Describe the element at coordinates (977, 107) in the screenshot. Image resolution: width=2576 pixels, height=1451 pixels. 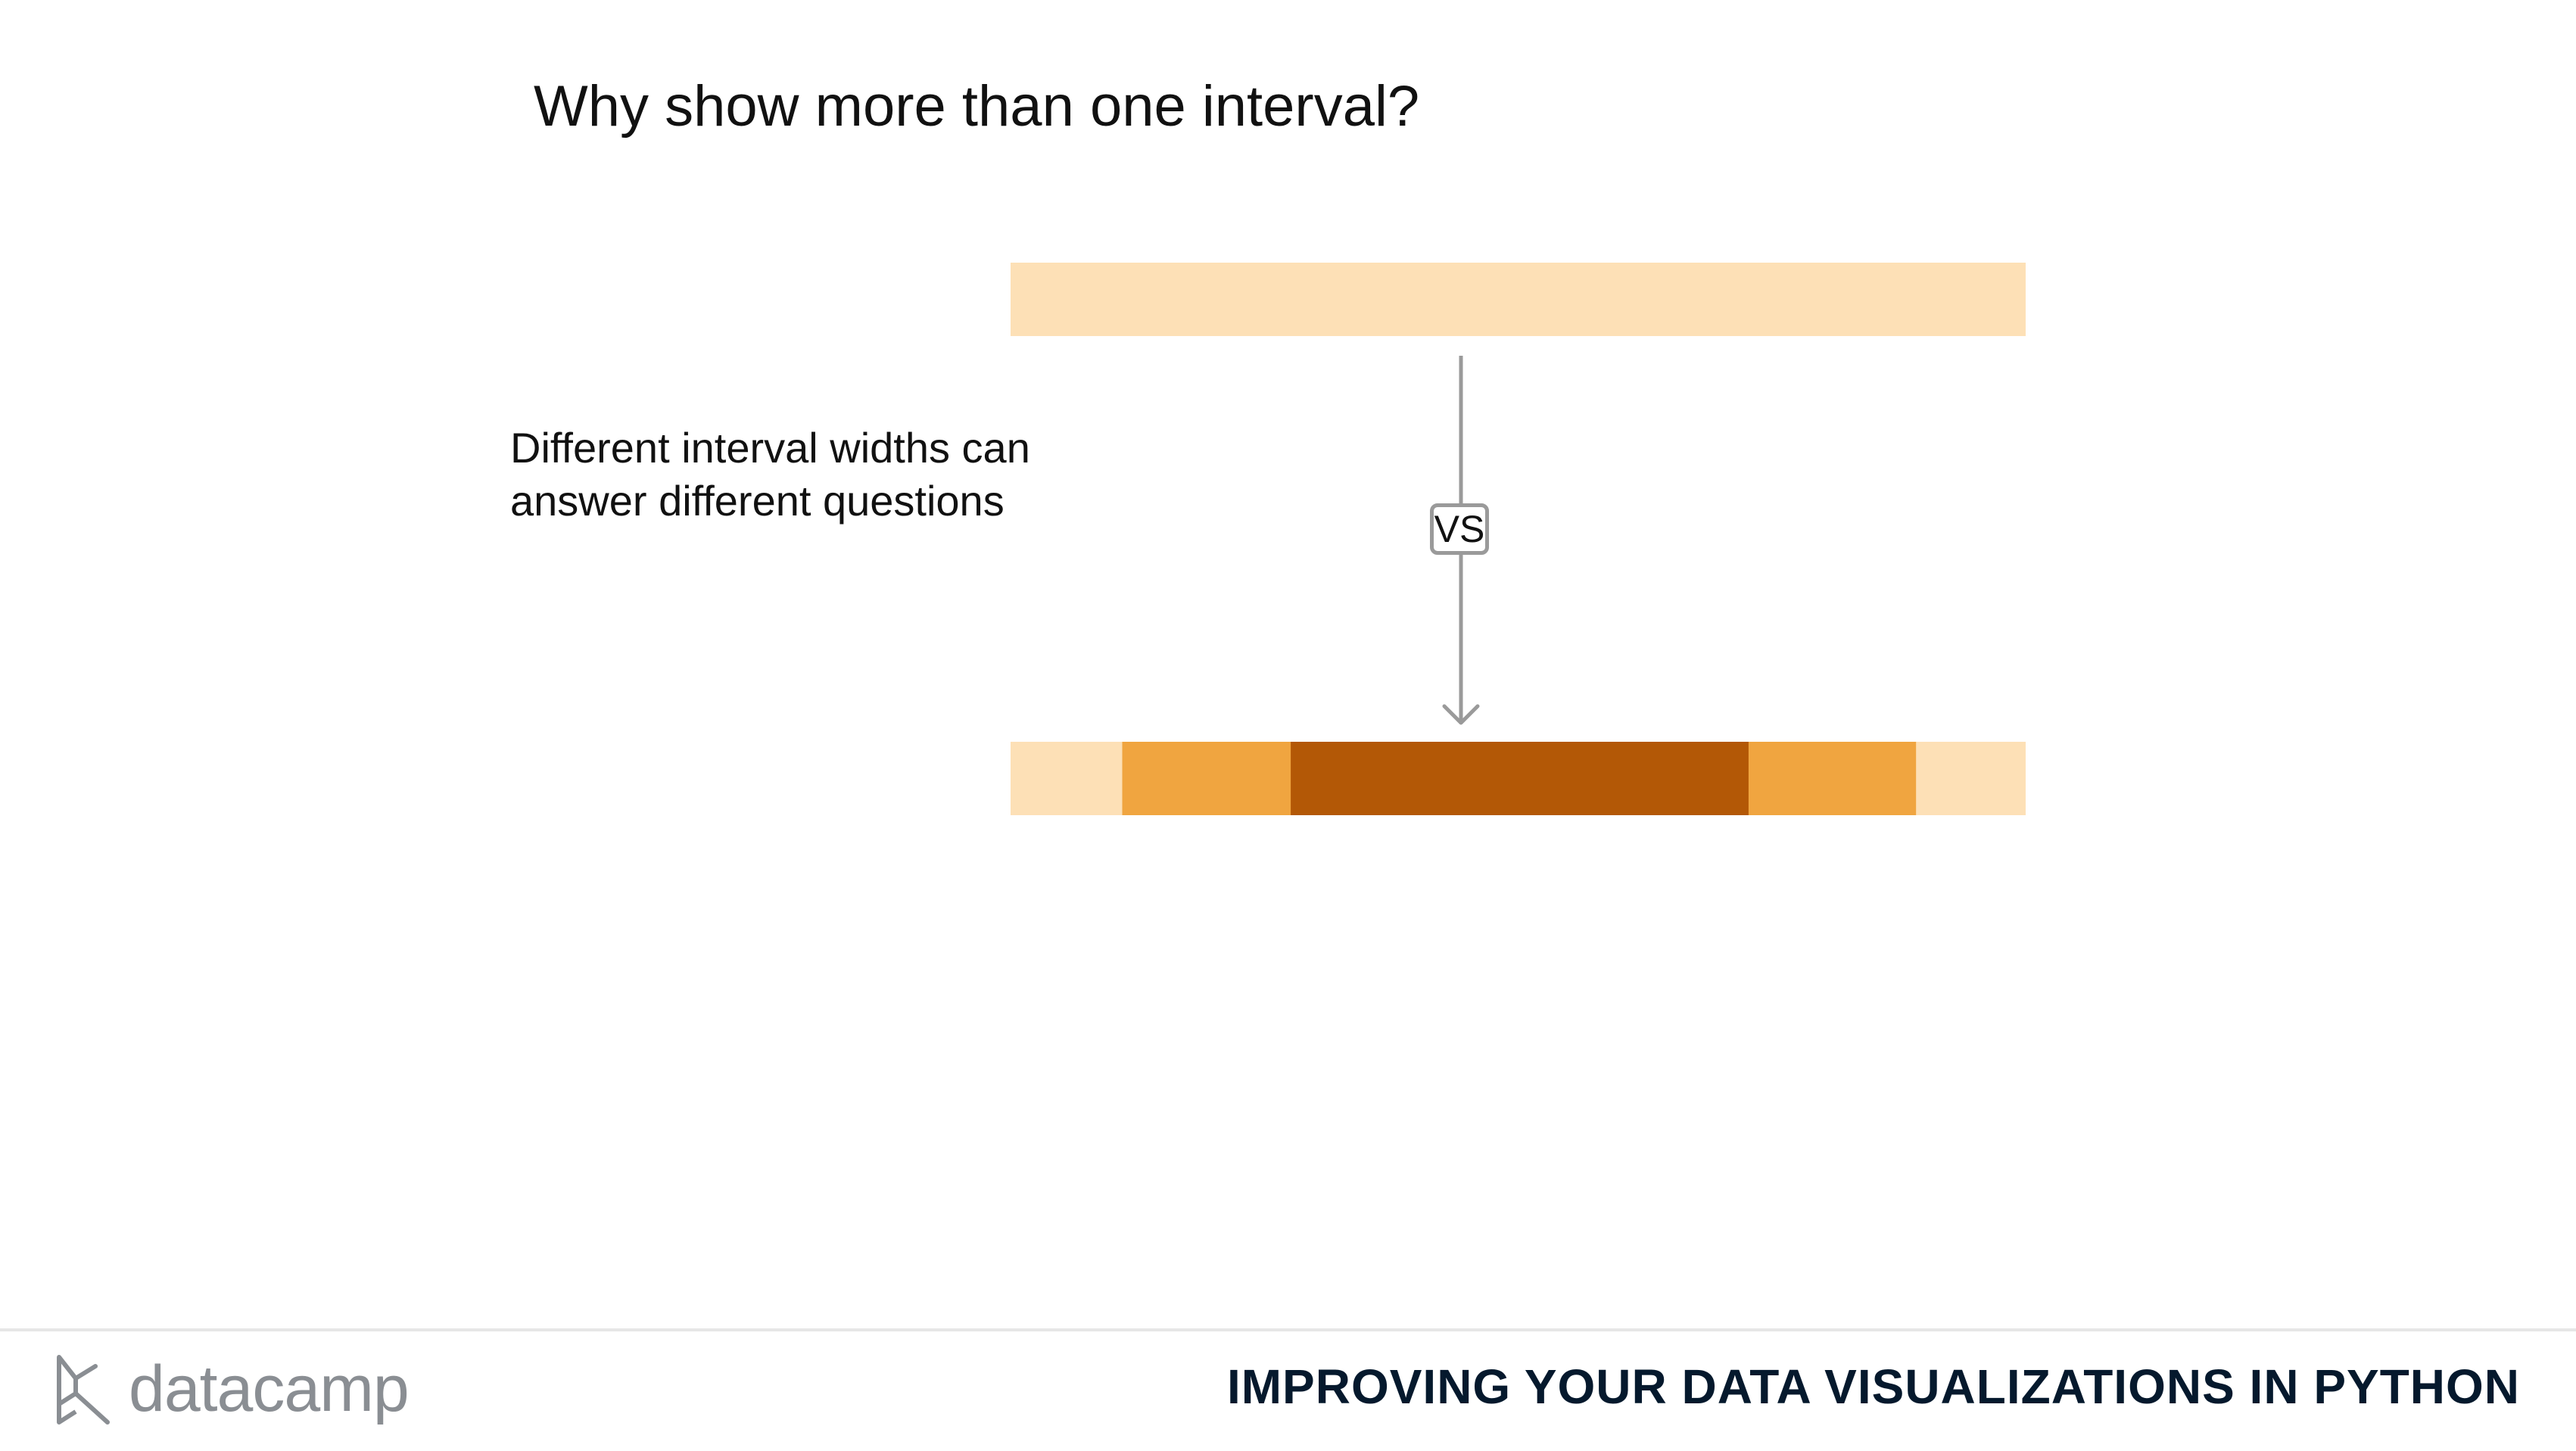
I see `slide-title: Why show more than one interval?` at that location.